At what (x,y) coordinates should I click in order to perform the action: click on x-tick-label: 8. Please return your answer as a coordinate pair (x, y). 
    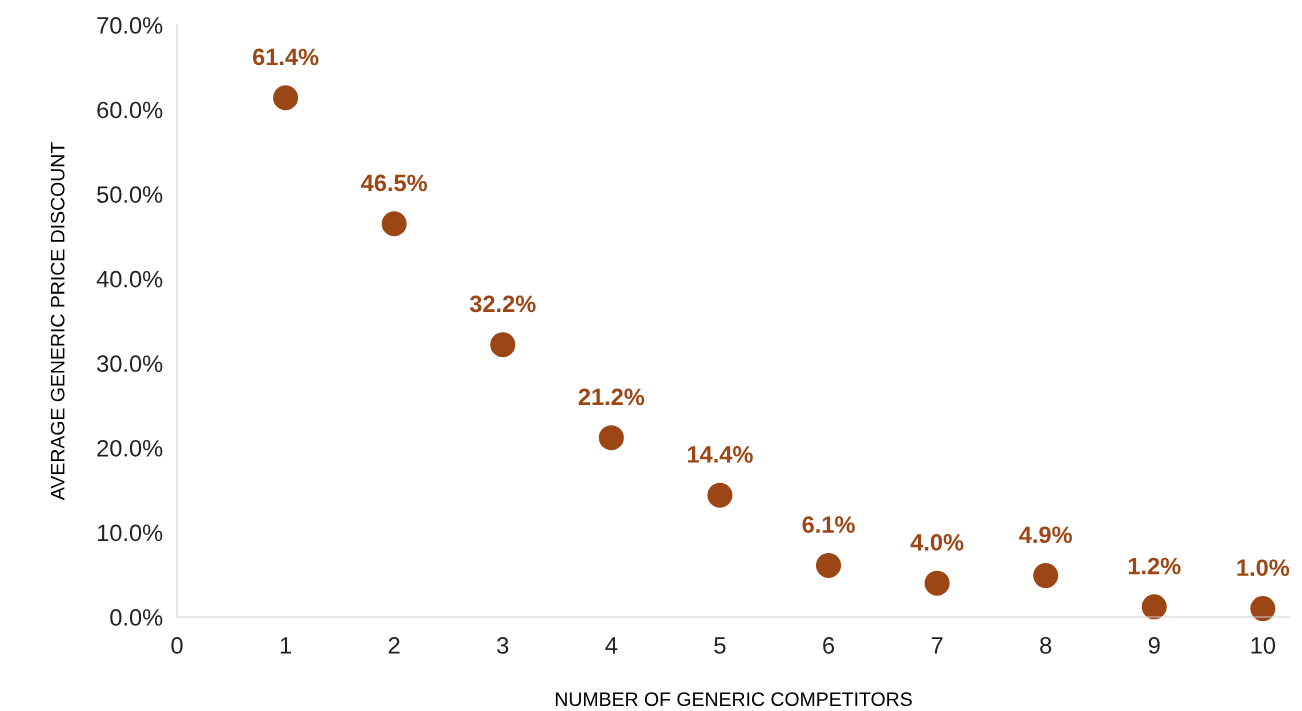
    Looking at the image, I should click on (1046, 645).